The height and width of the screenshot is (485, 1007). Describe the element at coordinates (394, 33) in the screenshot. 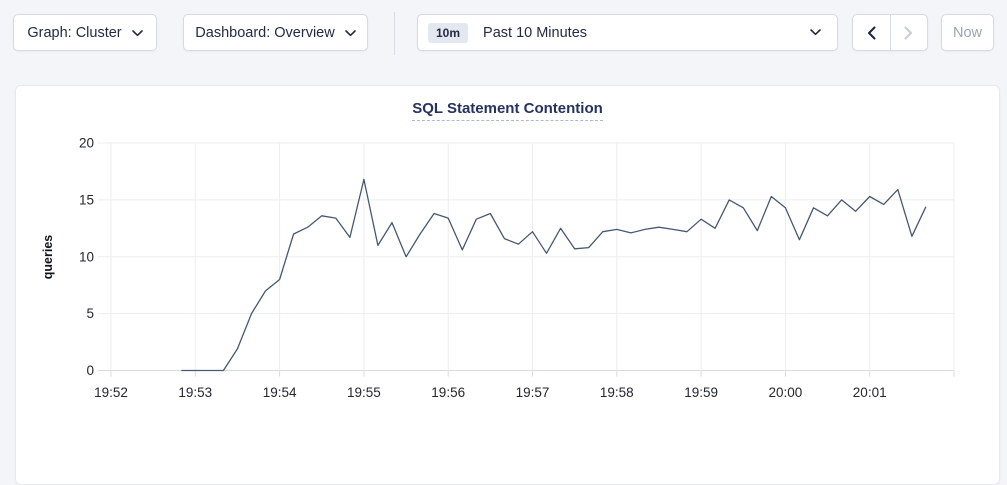

I see `toolbar-divider` at that location.